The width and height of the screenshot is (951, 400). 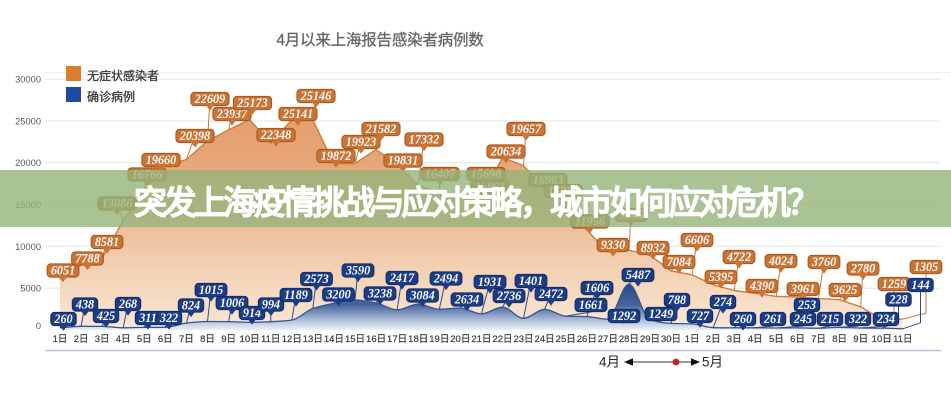 I want to click on svg-text: 228, so click(x=897, y=300).